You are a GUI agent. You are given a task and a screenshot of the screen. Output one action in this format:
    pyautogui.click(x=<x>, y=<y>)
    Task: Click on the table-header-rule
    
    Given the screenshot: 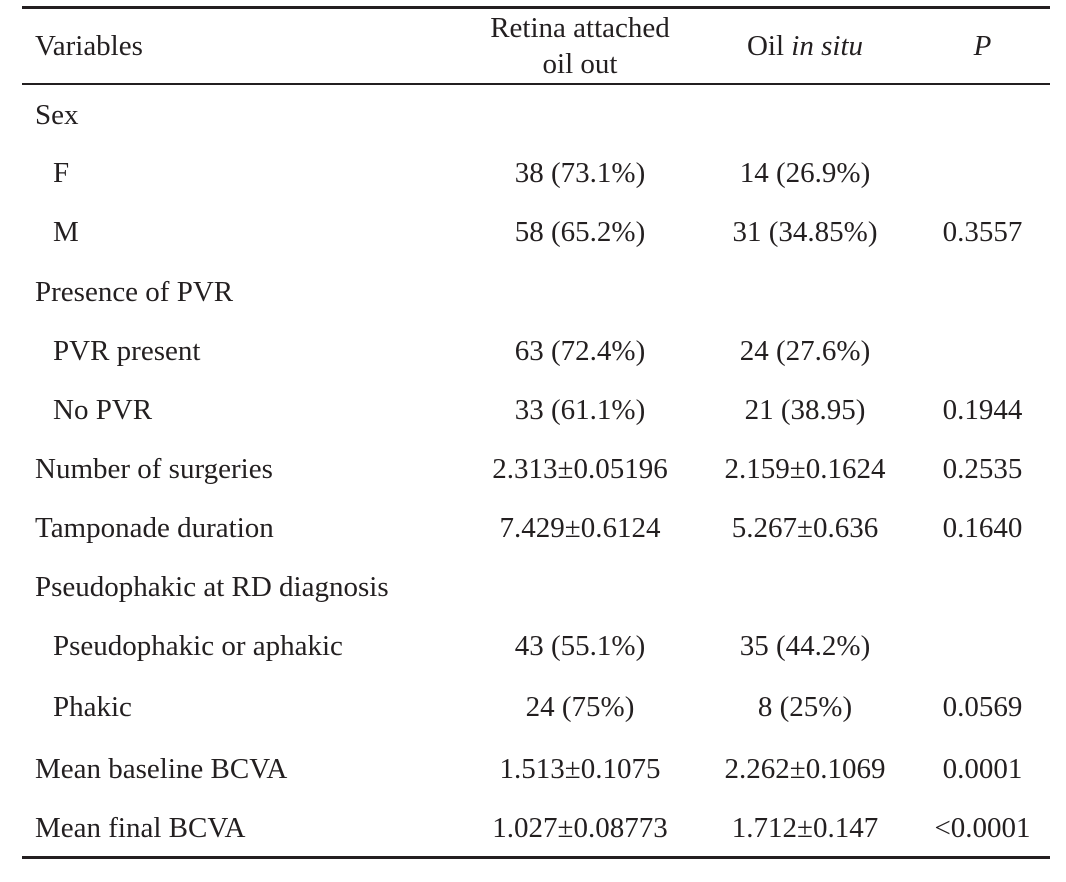 What is the action you would take?
    pyautogui.click(x=536, y=84)
    